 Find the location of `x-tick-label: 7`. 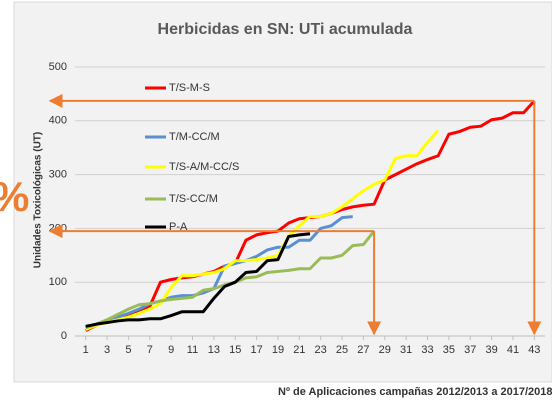

x-tick-label: 7 is located at coordinates (150, 350).